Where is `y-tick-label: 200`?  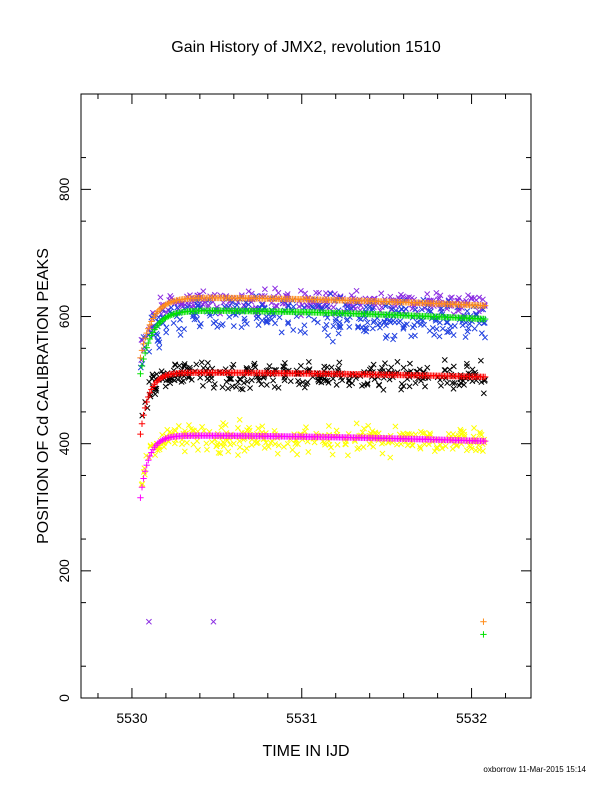 y-tick-label: 200 is located at coordinates (64, 571).